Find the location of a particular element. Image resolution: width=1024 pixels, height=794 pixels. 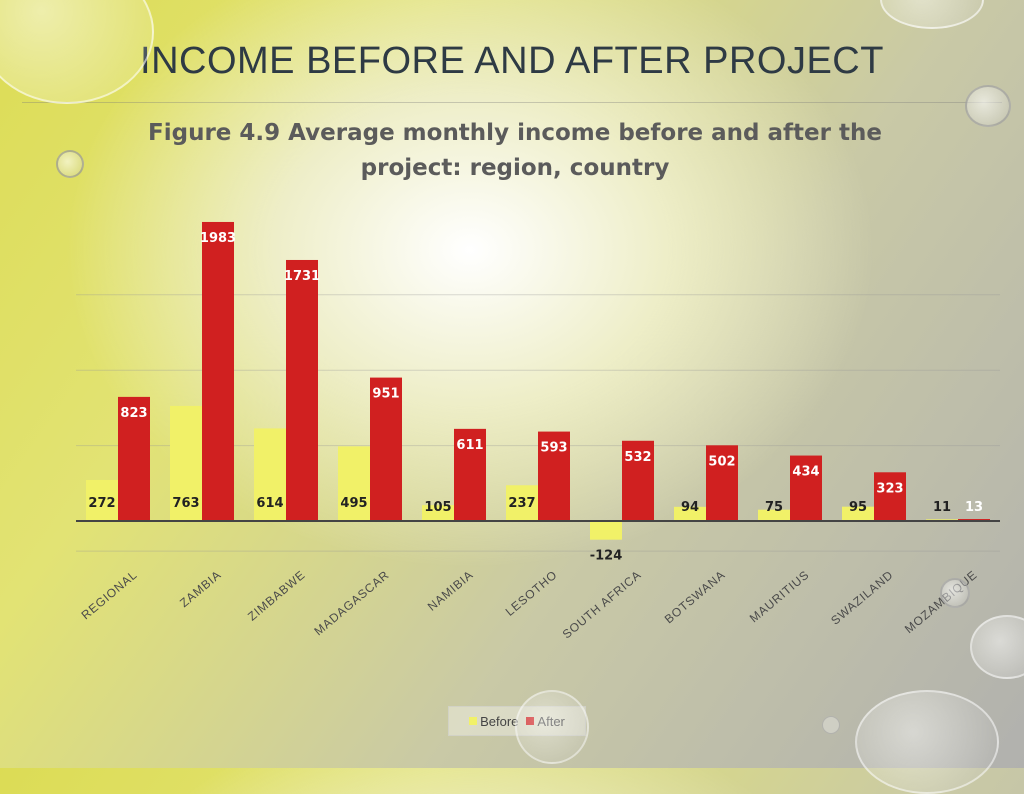

data-label-before: 94 is located at coordinates (690, 507).